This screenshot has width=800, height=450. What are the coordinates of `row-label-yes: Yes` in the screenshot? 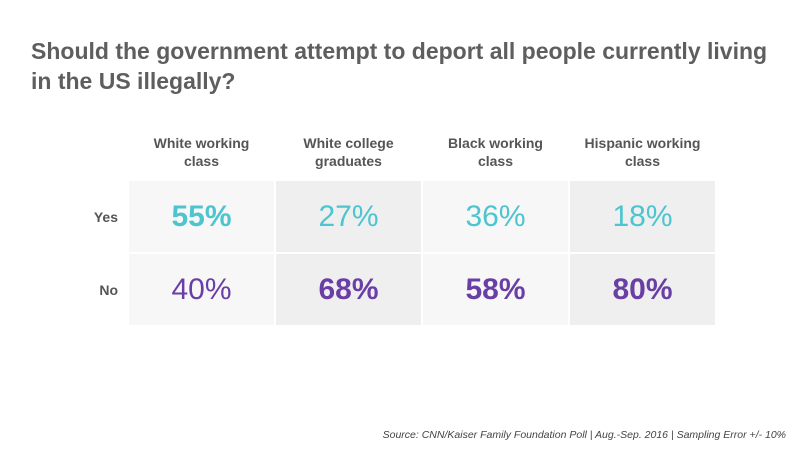 It's located at (105, 216).